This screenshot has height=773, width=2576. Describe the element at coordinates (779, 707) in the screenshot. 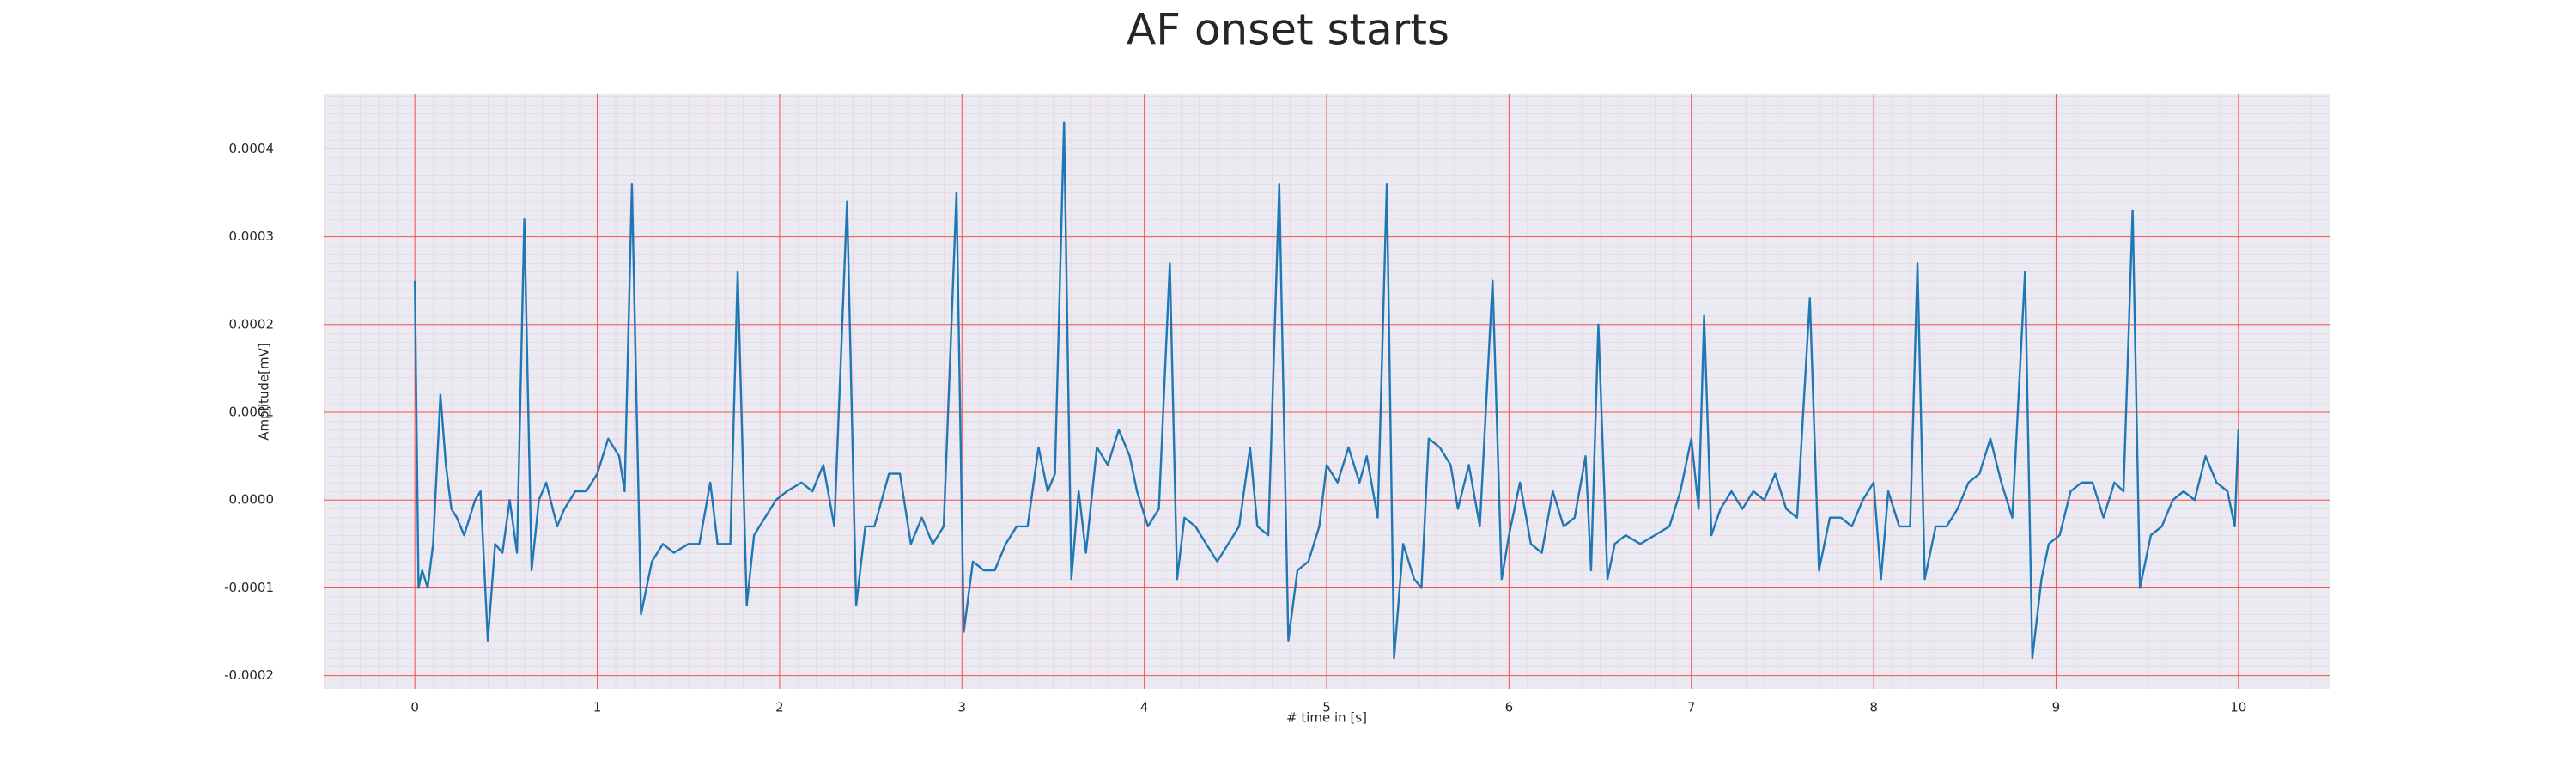

I see `x-tick-label: 2` at that location.